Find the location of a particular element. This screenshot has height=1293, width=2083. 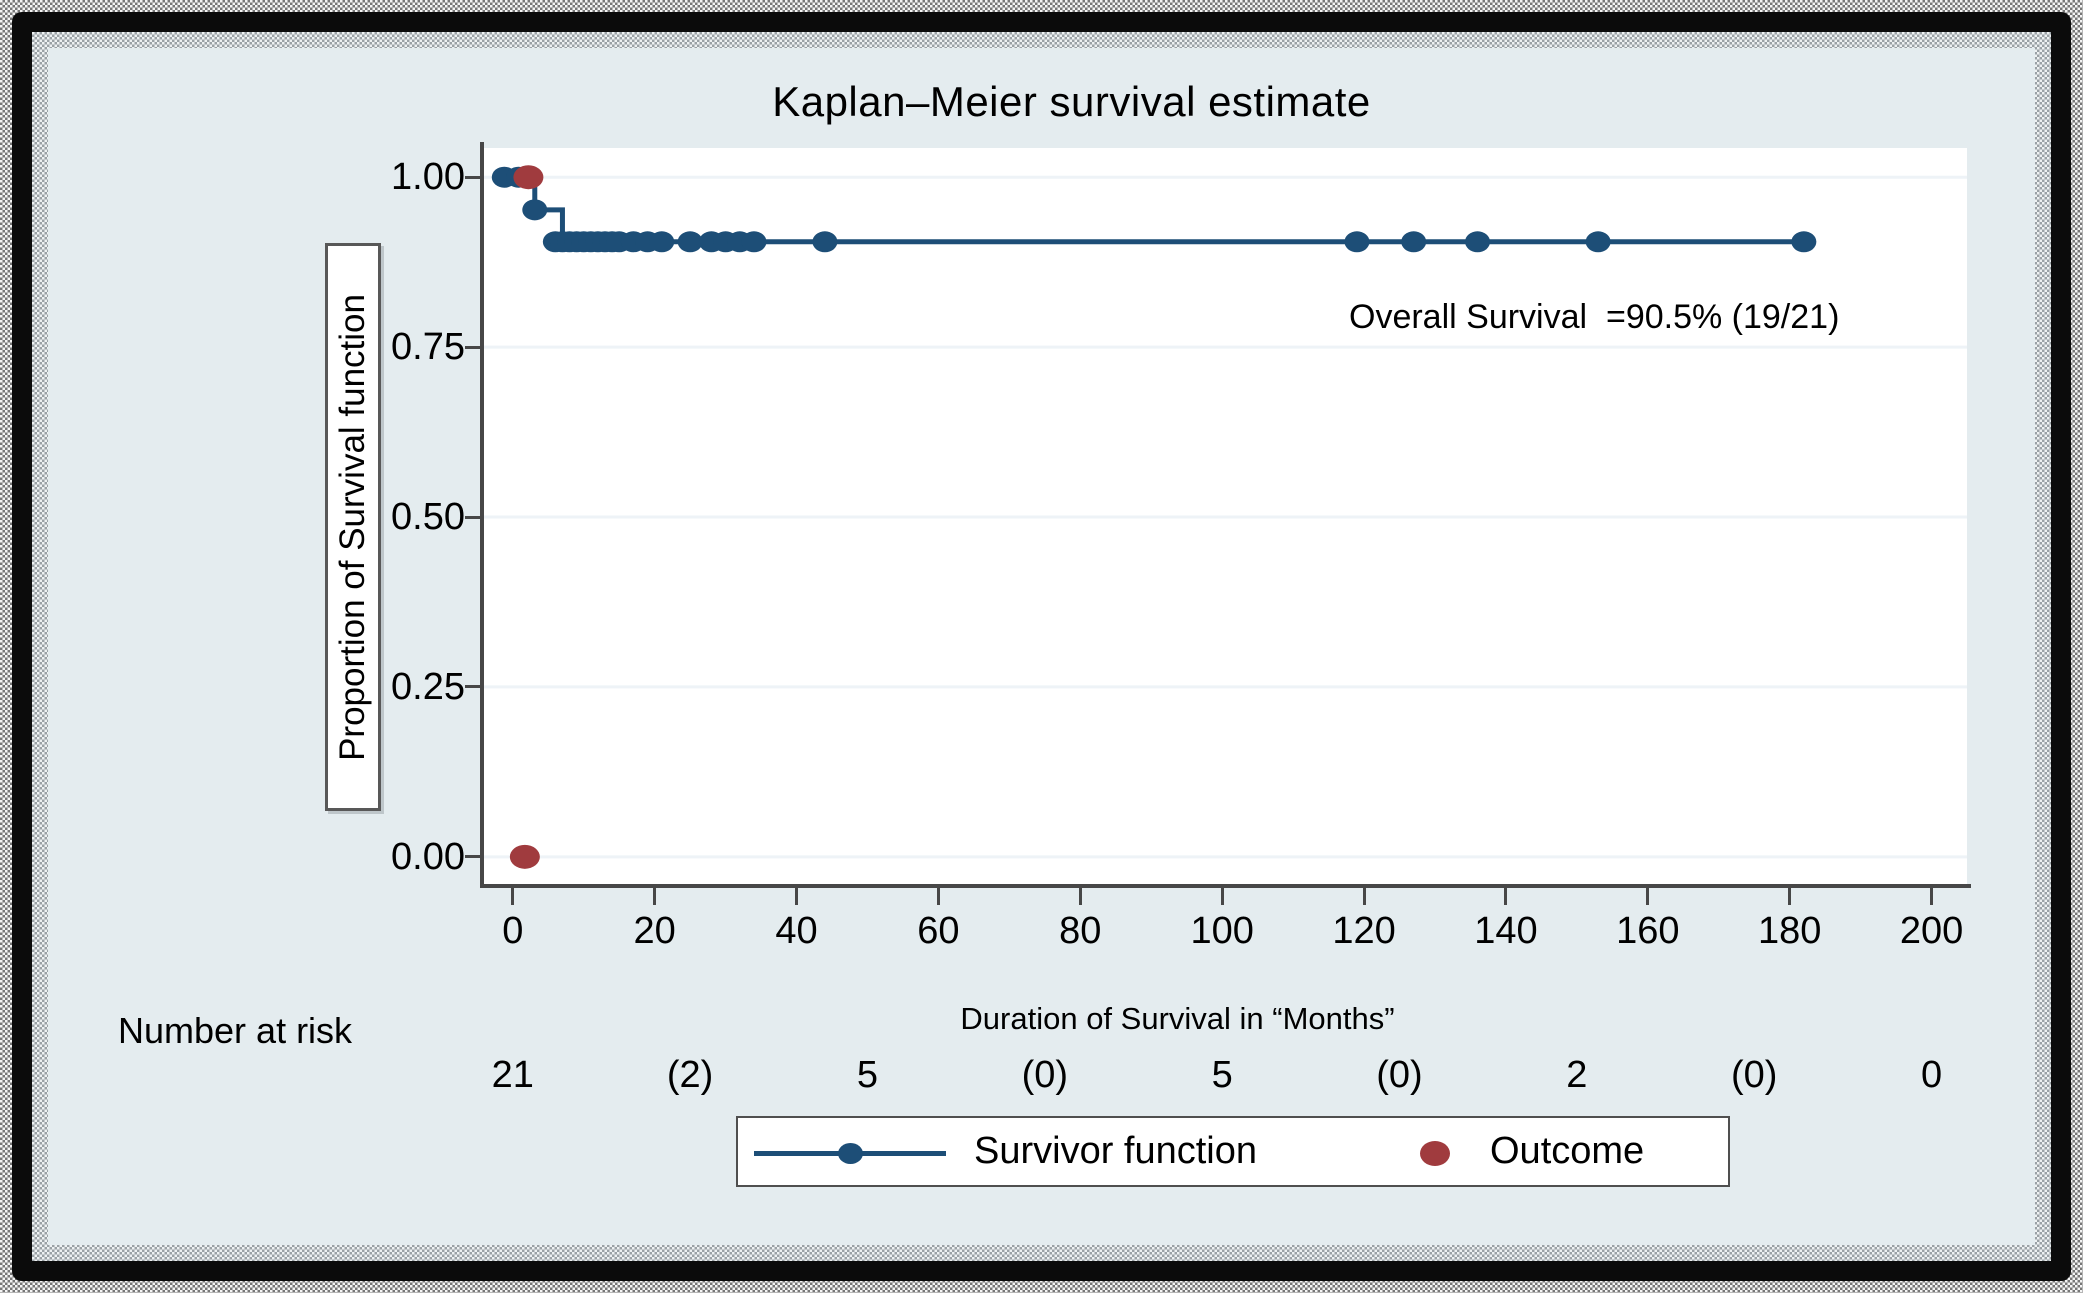

y-axis-line is located at coordinates (482, 515).